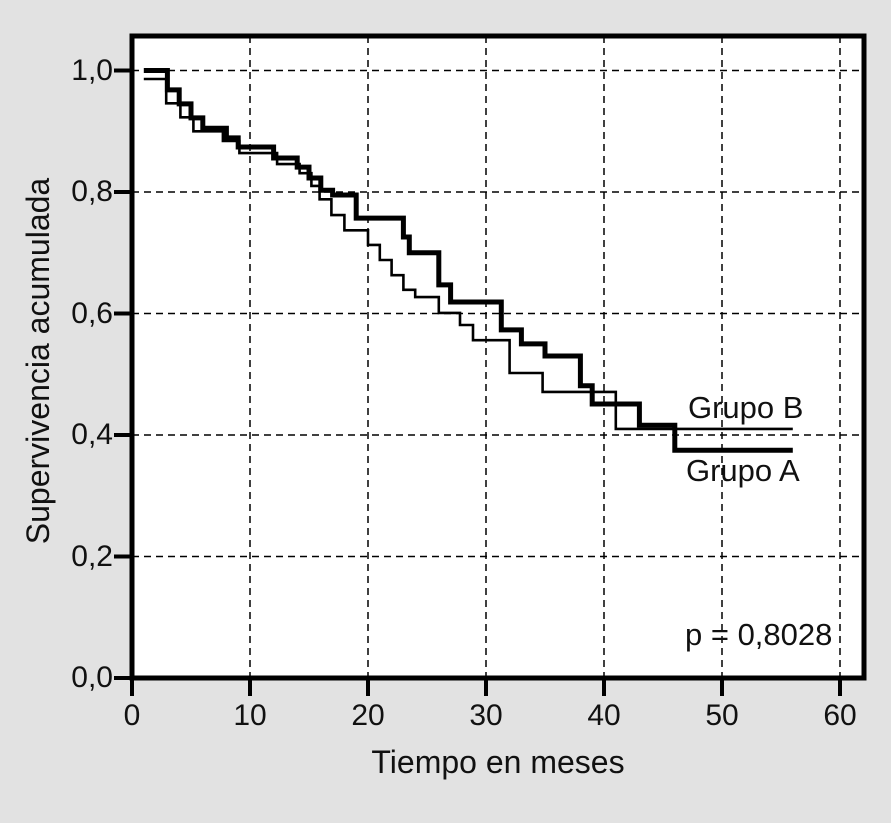 Image resolution: width=891 pixels, height=823 pixels. I want to click on x-tick-label: 10, so click(250, 715).